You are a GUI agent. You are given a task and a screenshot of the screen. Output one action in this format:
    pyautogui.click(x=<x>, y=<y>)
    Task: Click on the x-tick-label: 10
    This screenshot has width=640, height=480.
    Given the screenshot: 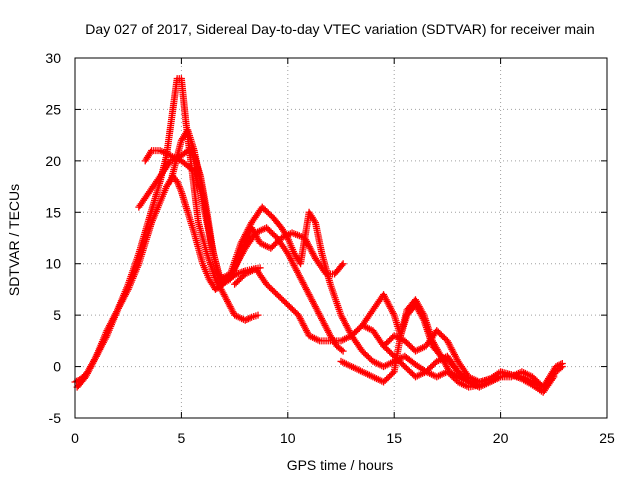 What is the action you would take?
    pyautogui.click(x=288, y=438)
    